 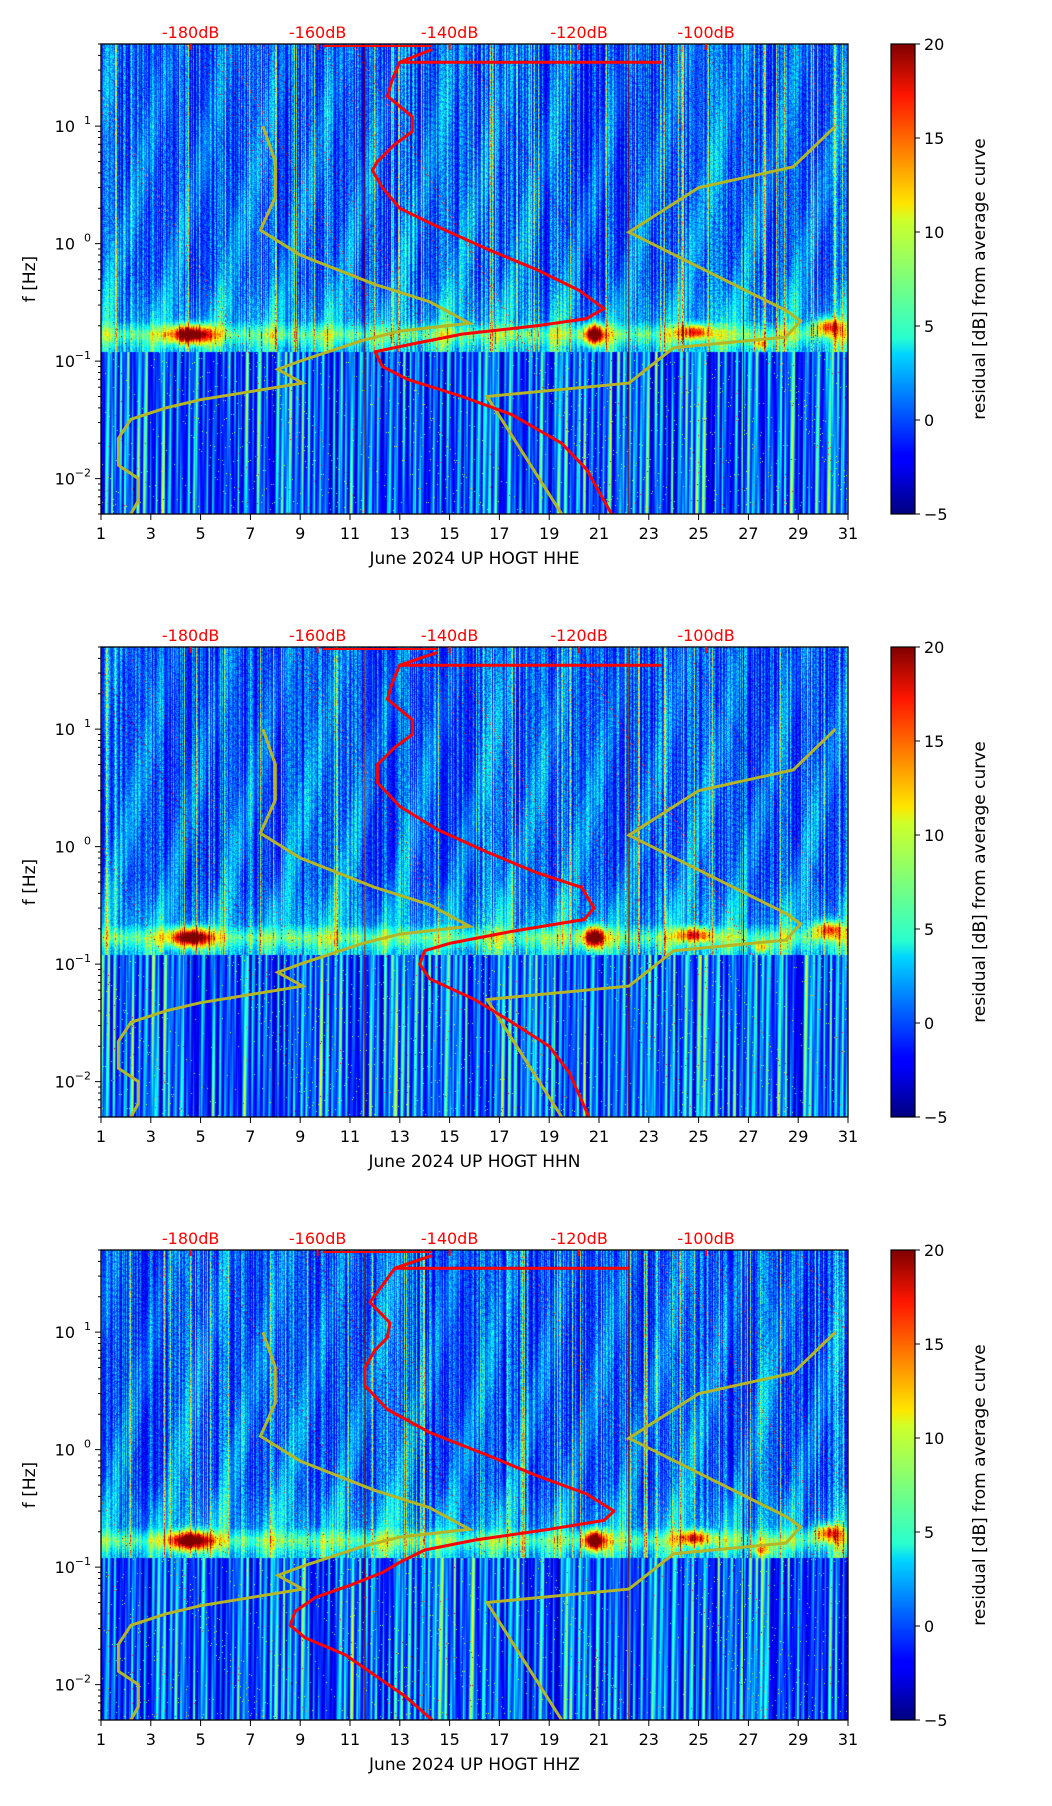 What do you see at coordinates (317, 32) in the screenshot?
I see `db-tick-label: -160dB` at bounding box center [317, 32].